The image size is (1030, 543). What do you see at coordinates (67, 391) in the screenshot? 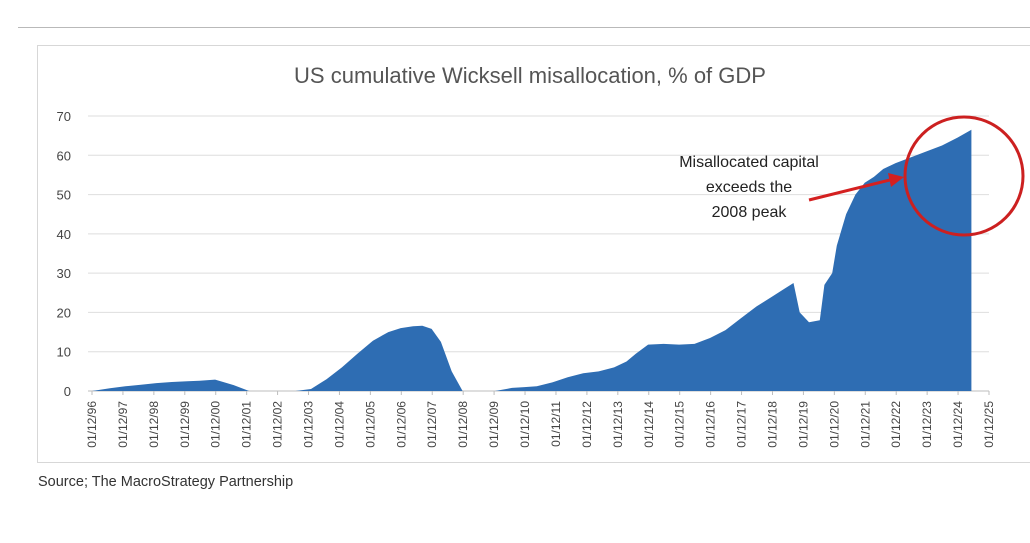
I see `y-tick-label: 0` at bounding box center [67, 391].